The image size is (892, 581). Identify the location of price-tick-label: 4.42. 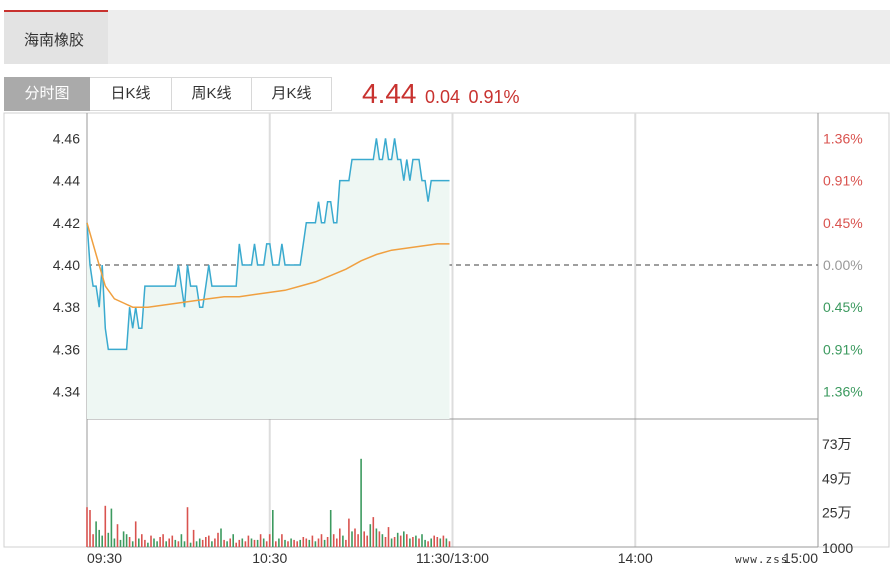
(66, 223).